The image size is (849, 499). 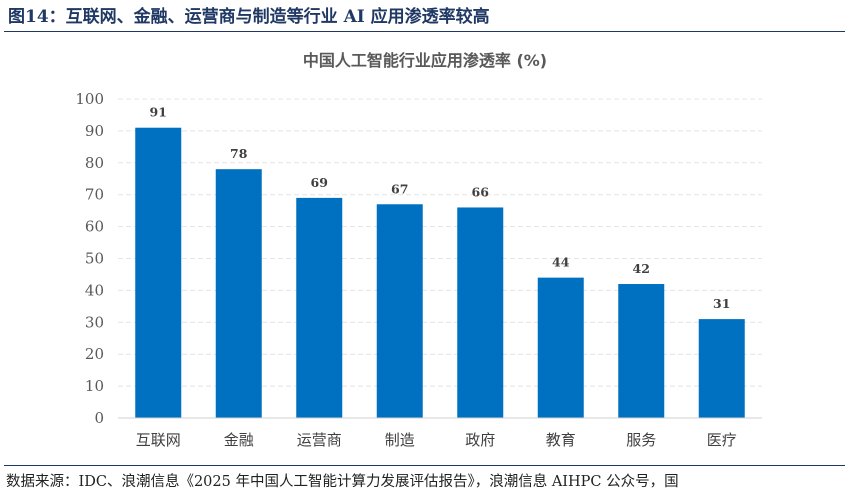 What do you see at coordinates (319, 440) in the screenshot?
I see `x-tick-label: 运营商` at bounding box center [319, 440].